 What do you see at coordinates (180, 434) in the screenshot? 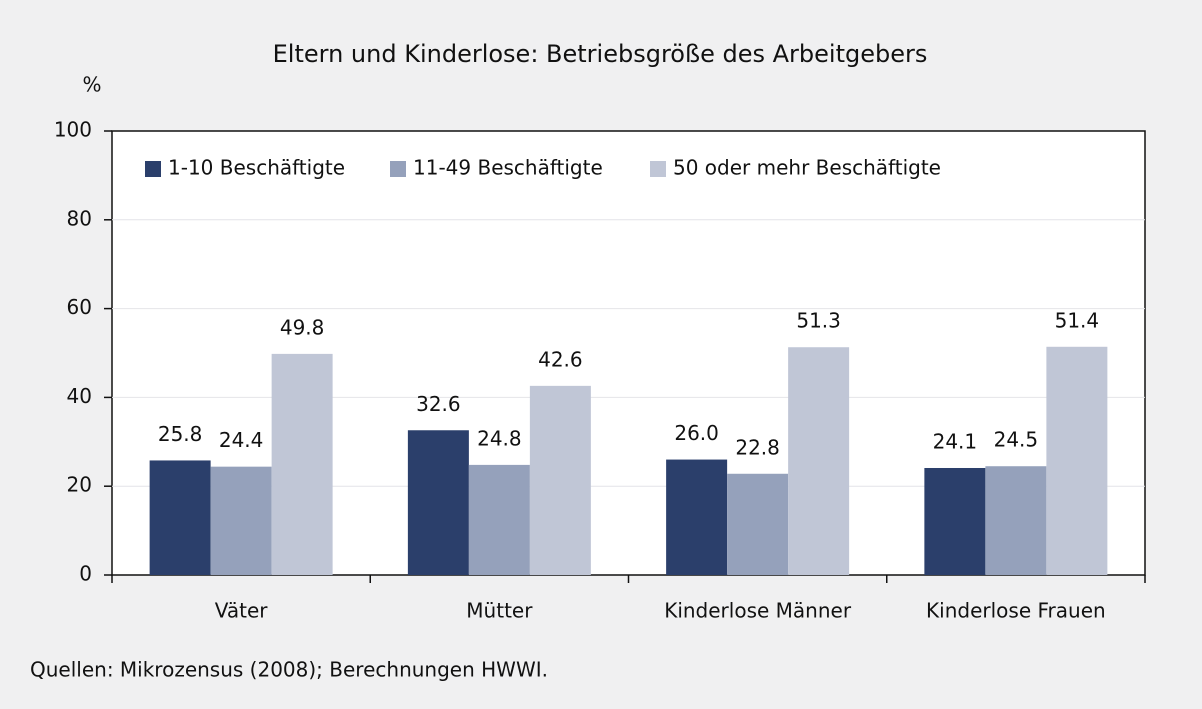
I see `value-label: 25.8` at bounding box center [180, 434].